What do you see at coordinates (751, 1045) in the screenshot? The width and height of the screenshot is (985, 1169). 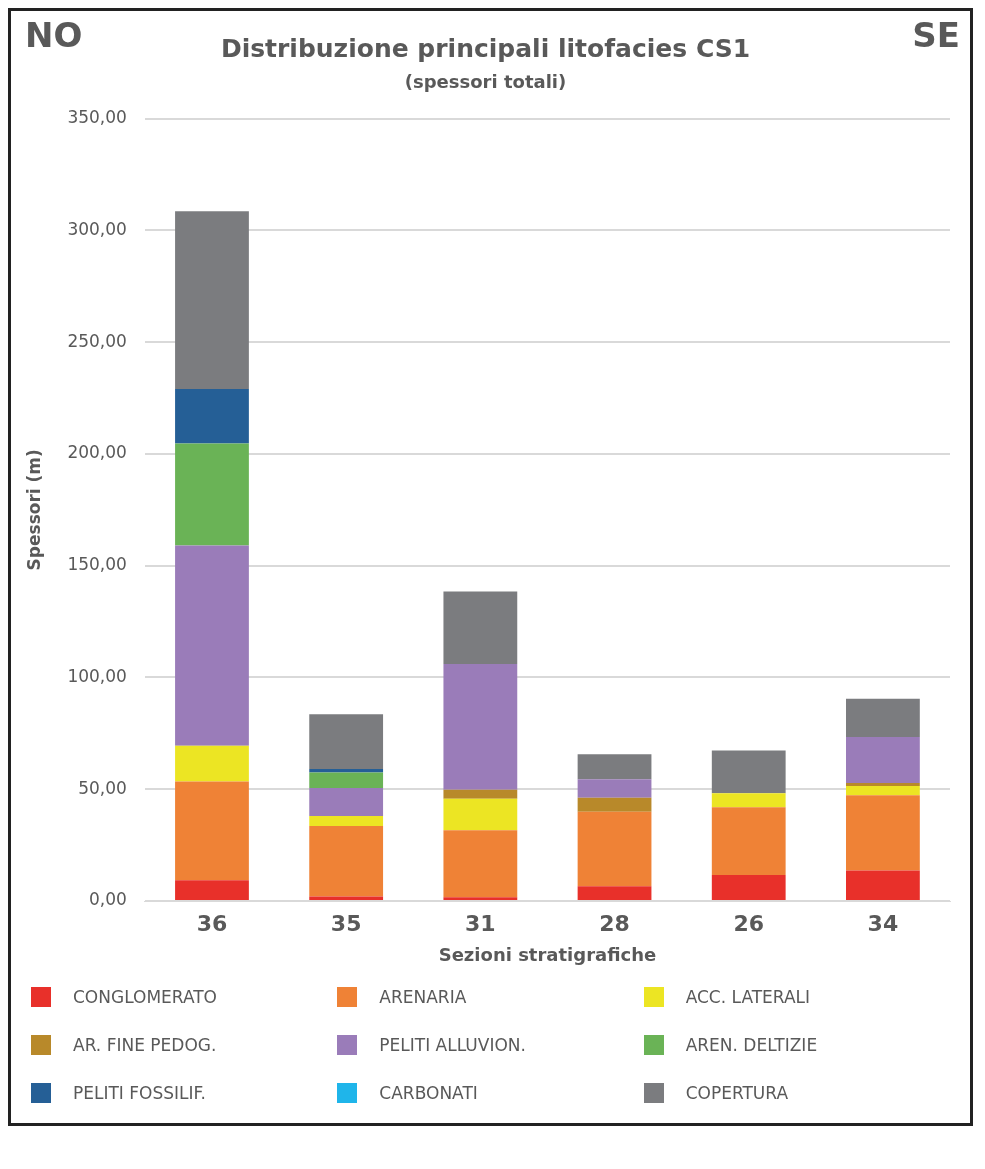 I see `legend-label: AREN. DELTIZIE` at bounding box center [751, 1045].